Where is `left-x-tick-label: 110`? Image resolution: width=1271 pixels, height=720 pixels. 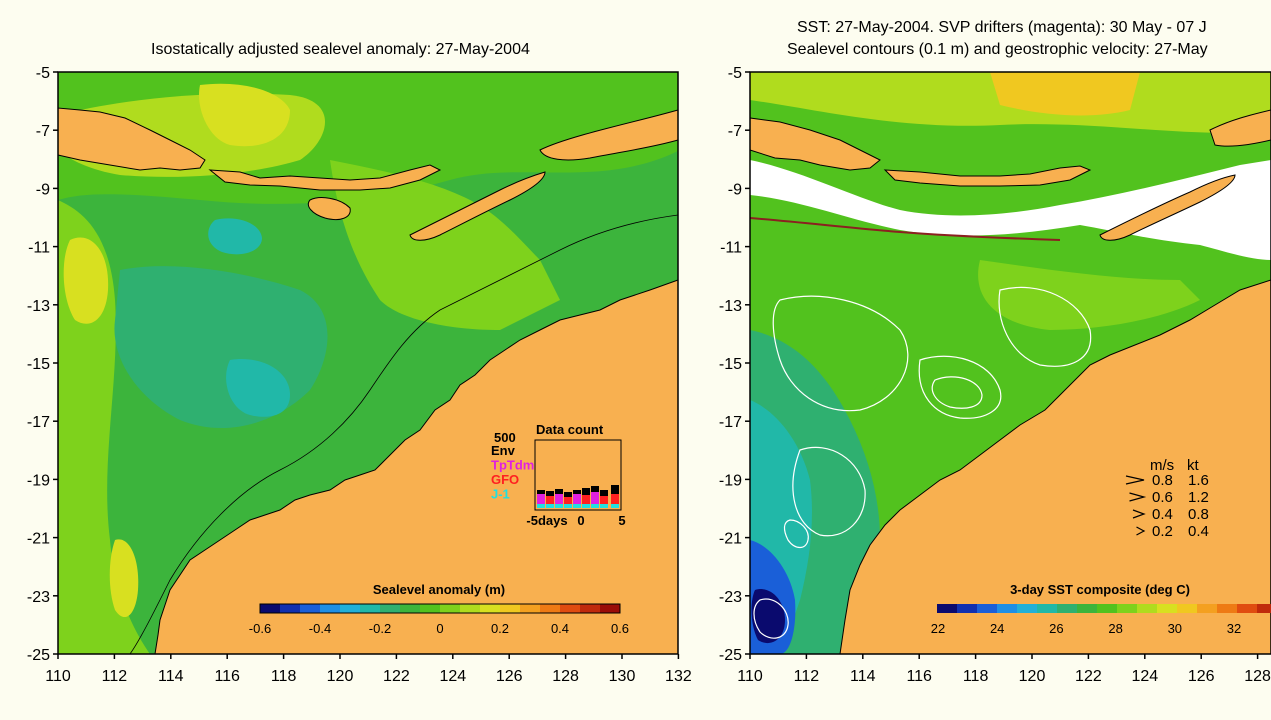 left-x-tick-label: 110 is located at coordinates (58, 676).